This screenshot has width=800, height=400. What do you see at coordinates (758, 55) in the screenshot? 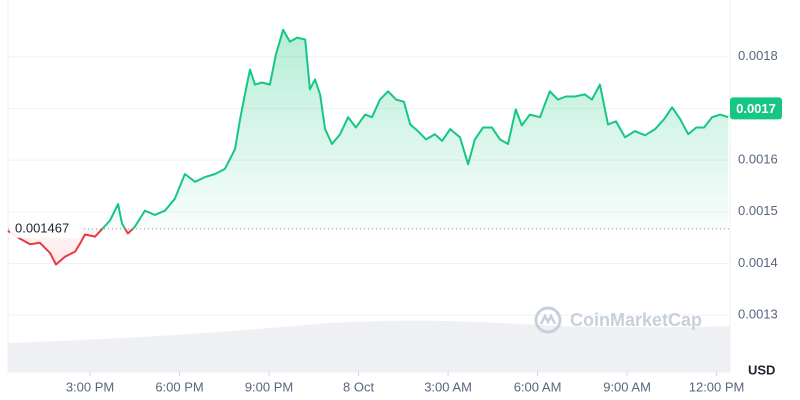
I see `y-tick-label: 0.0018` at bounding box center [758, 55].